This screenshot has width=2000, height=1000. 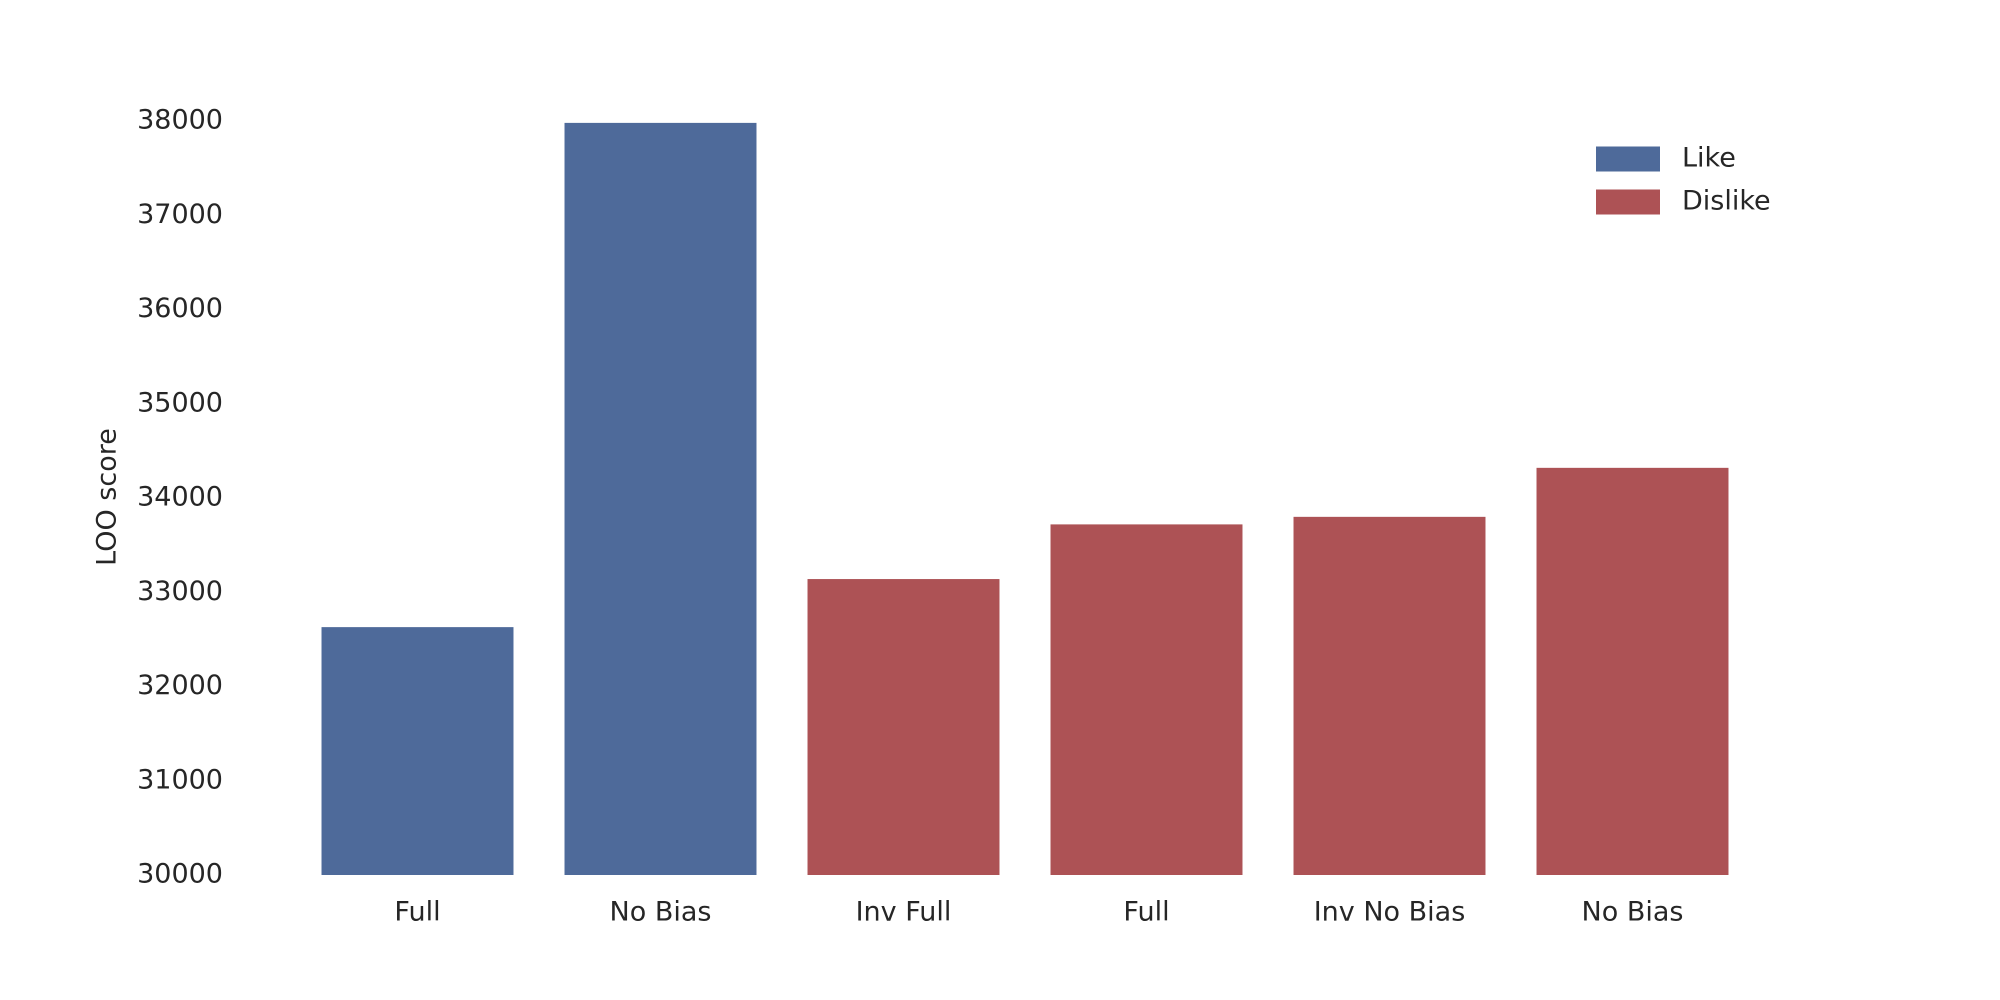 What do you see at coordinates (180, 120) in the screenshot?
I see `y-tick-label: 38000` at bounding box center [180, 120].